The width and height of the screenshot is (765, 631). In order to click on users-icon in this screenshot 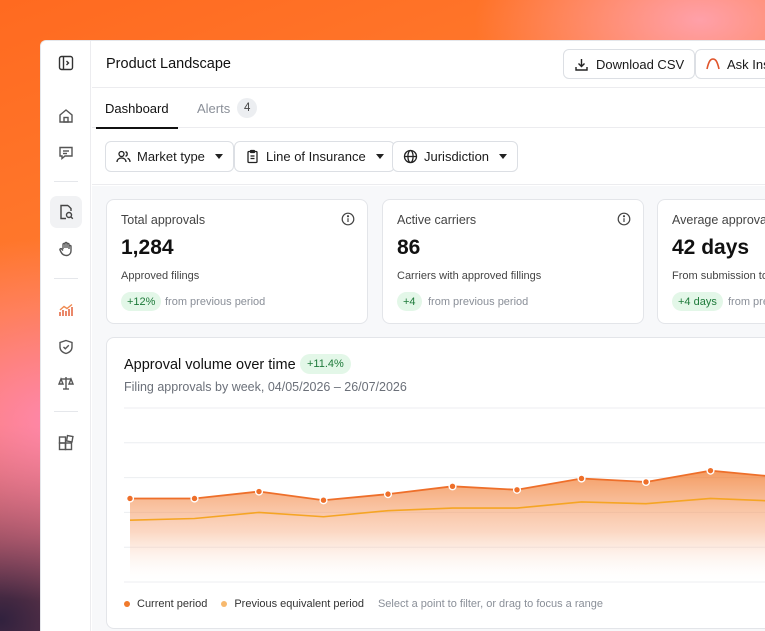, I will do `click(123, 156)`.